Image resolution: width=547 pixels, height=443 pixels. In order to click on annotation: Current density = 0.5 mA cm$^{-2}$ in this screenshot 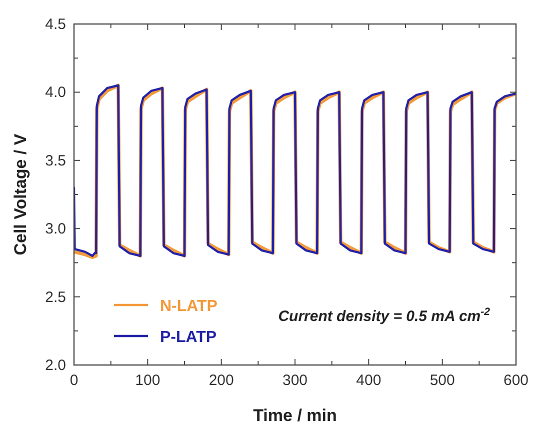, I will do `click(384, 315)`.